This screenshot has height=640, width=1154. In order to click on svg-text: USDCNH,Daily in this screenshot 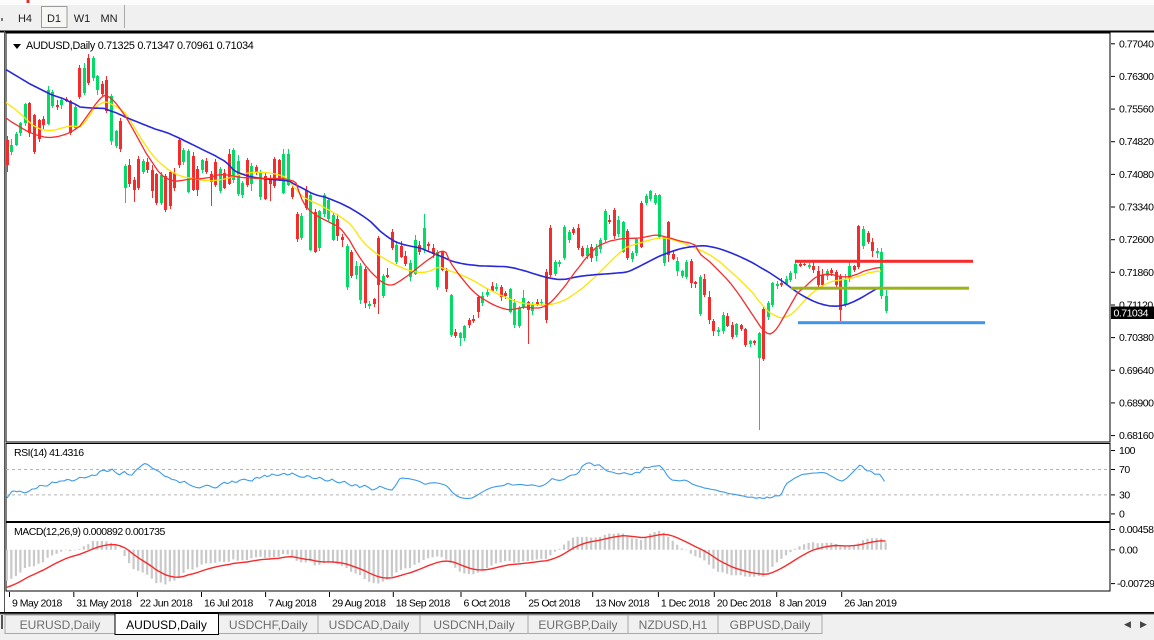, I will do `click(473, 625)`.